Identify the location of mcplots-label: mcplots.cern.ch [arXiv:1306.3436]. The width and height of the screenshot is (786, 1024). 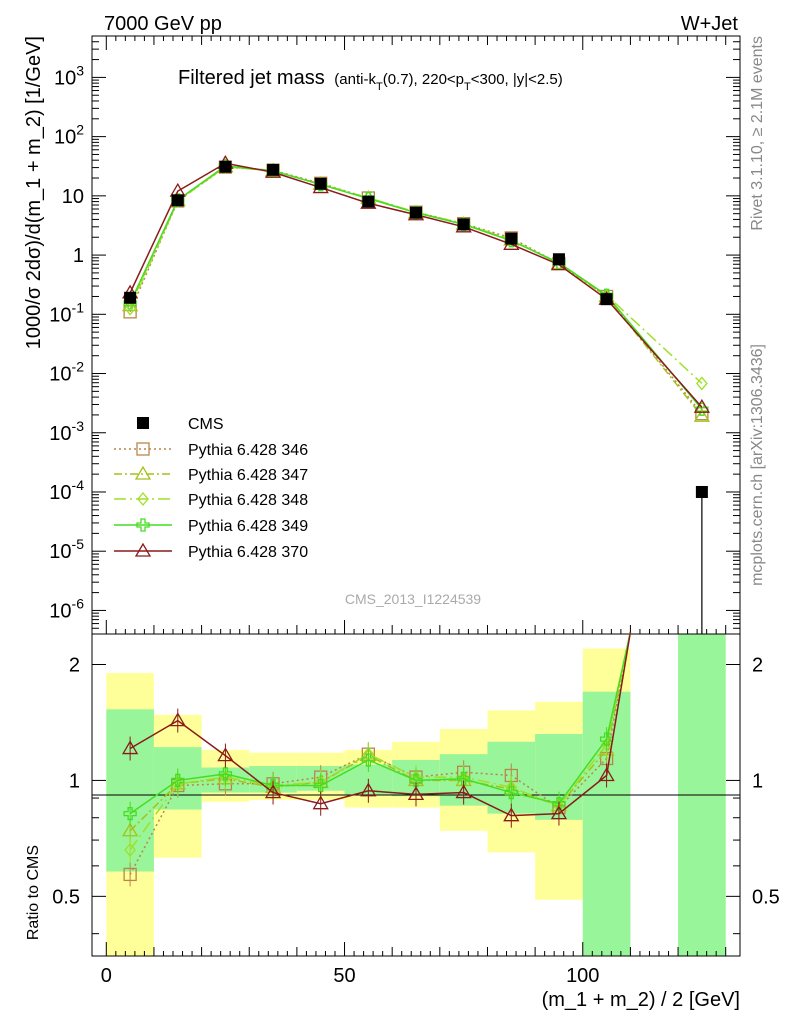
(757, 465).